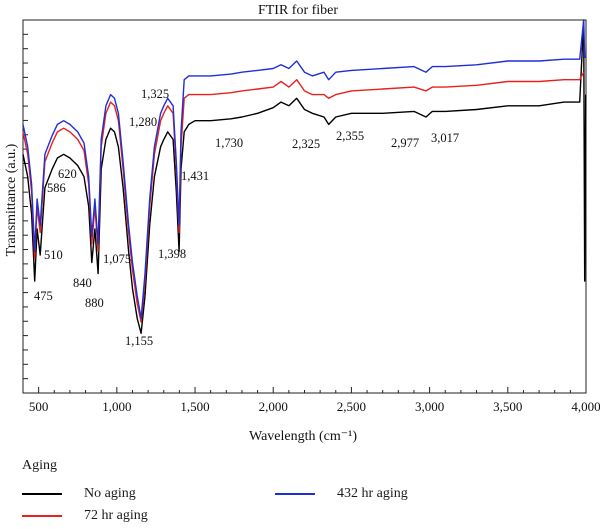  Describe the element at coordinates (155, 94) in the screenshot. I see `peak-label-1325: 1,325` at that location.